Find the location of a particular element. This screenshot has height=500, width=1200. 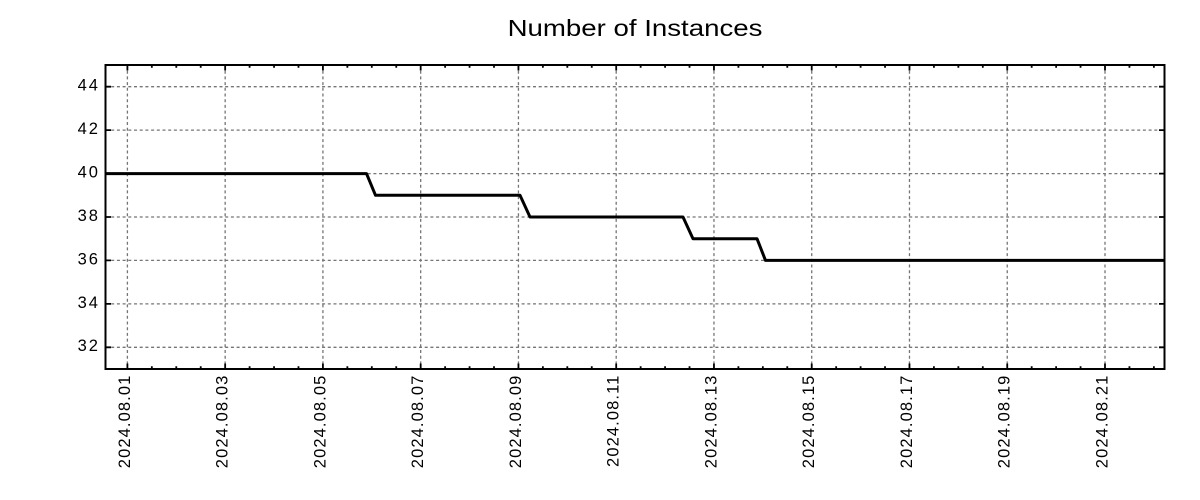

svg-text: 2024.08.03 is located at coordinates (223, 422).